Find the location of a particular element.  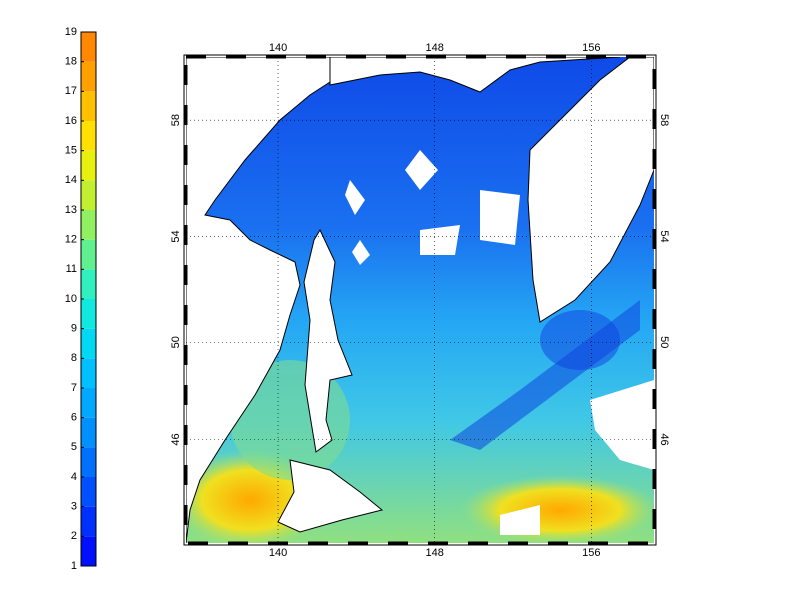

dark-patch is located at coordinates (580, 340).